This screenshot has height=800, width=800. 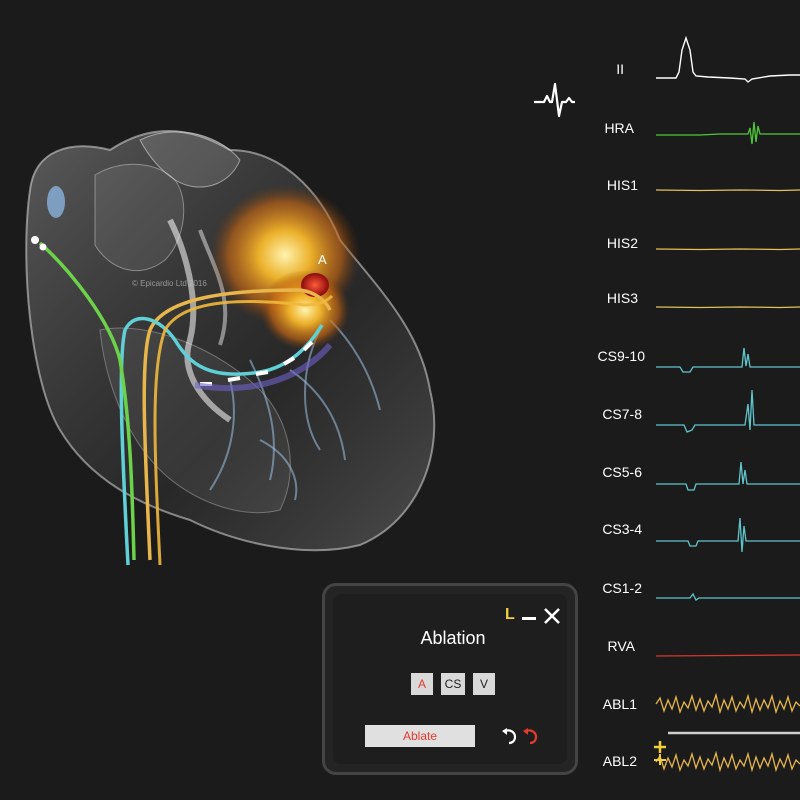 I want to click on lead-label-his3: HIS3, so click(x=622, y=298).